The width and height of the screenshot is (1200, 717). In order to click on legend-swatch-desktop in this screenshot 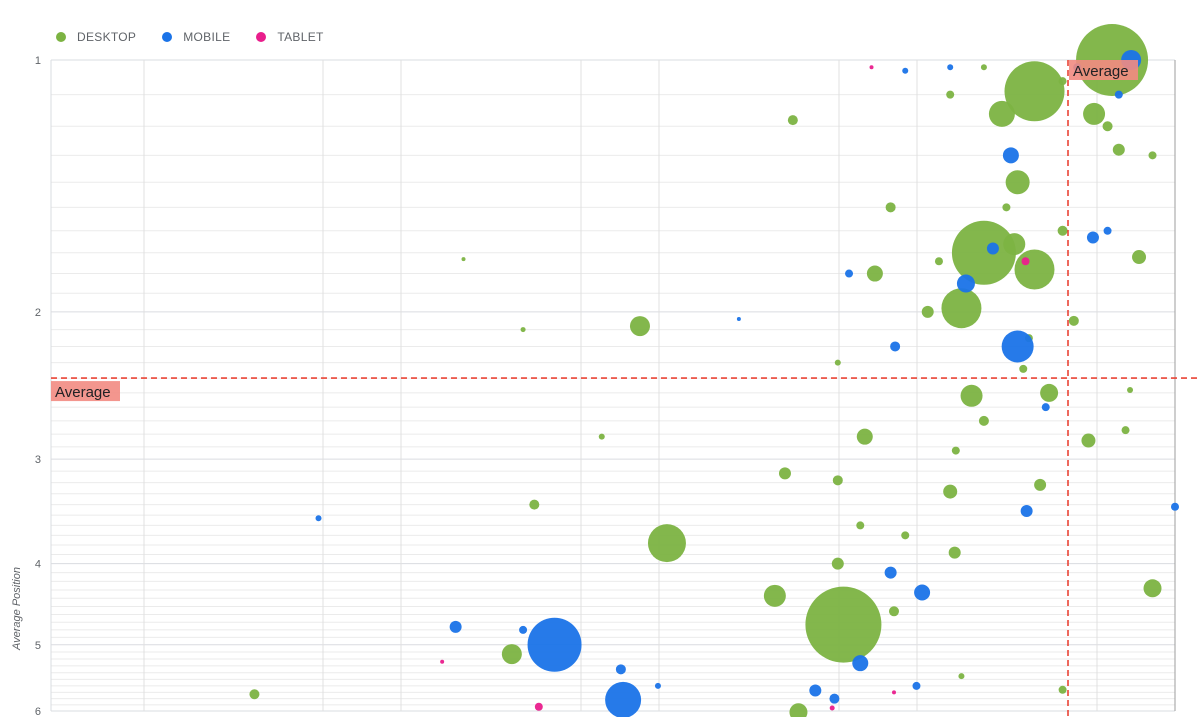, I will do `click(61, 37)`.